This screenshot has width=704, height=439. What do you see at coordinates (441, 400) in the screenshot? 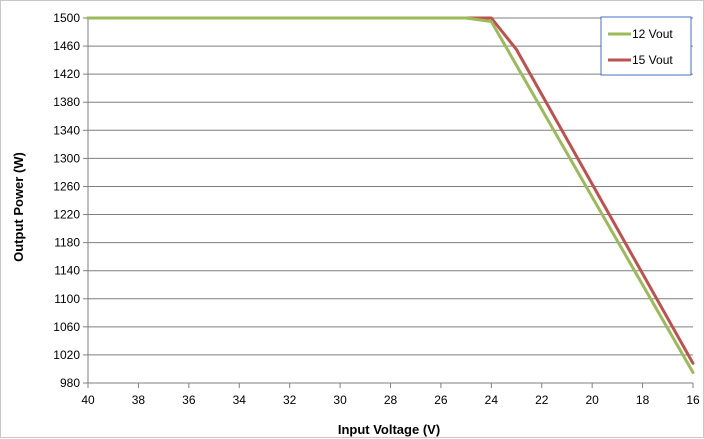
I see `x-tick-label: 26` at bounding box center [441, 400].